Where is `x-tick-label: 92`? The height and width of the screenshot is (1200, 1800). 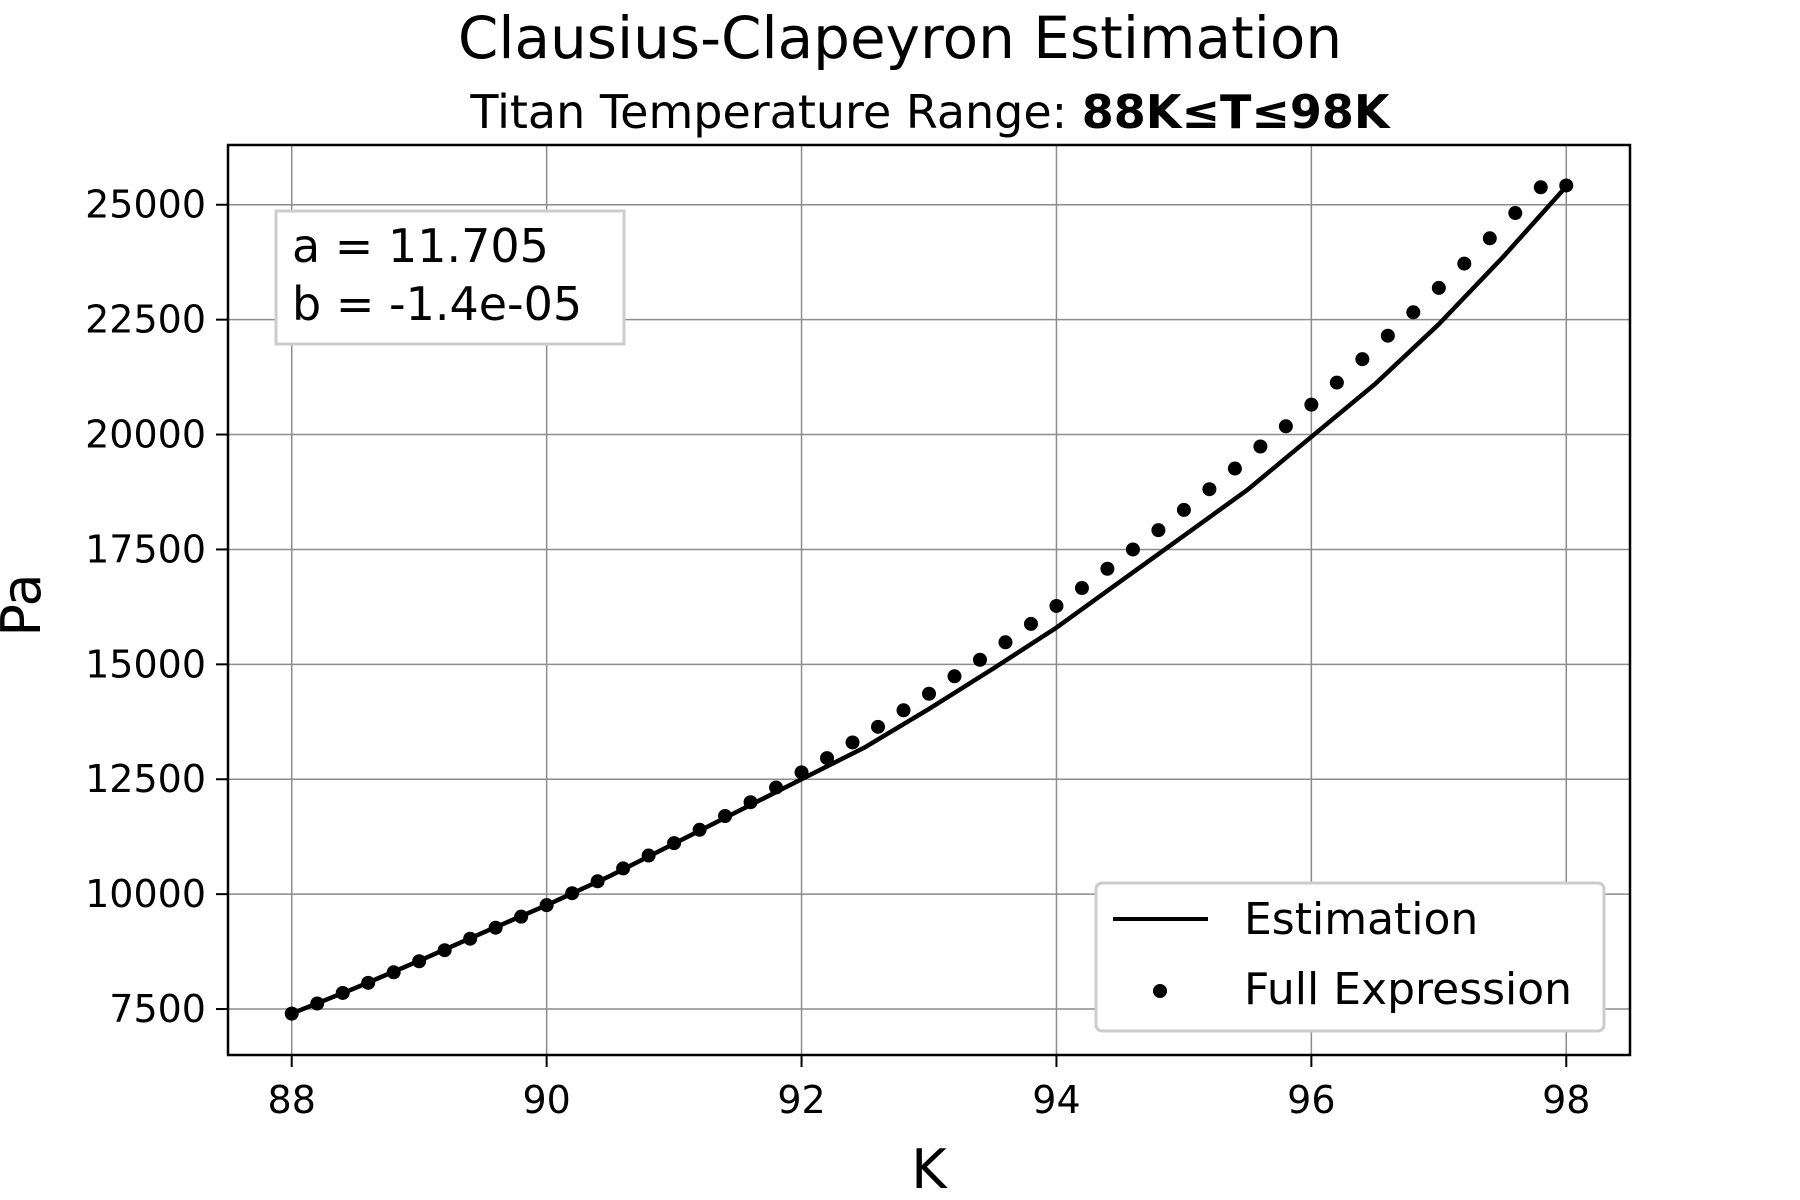 x-tick-label: 92 is located at coordinates (801, 1100).